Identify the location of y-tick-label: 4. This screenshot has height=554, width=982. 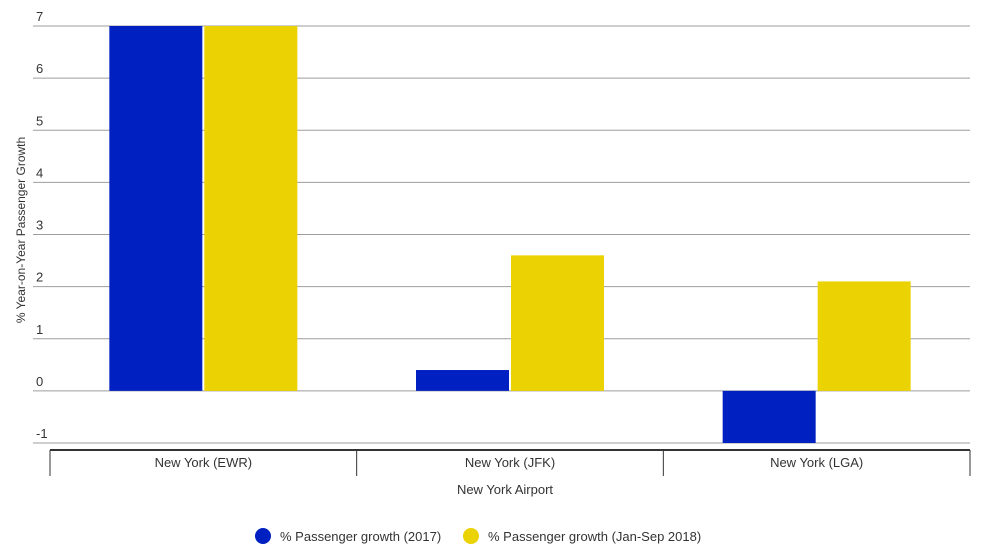
(39, 172).